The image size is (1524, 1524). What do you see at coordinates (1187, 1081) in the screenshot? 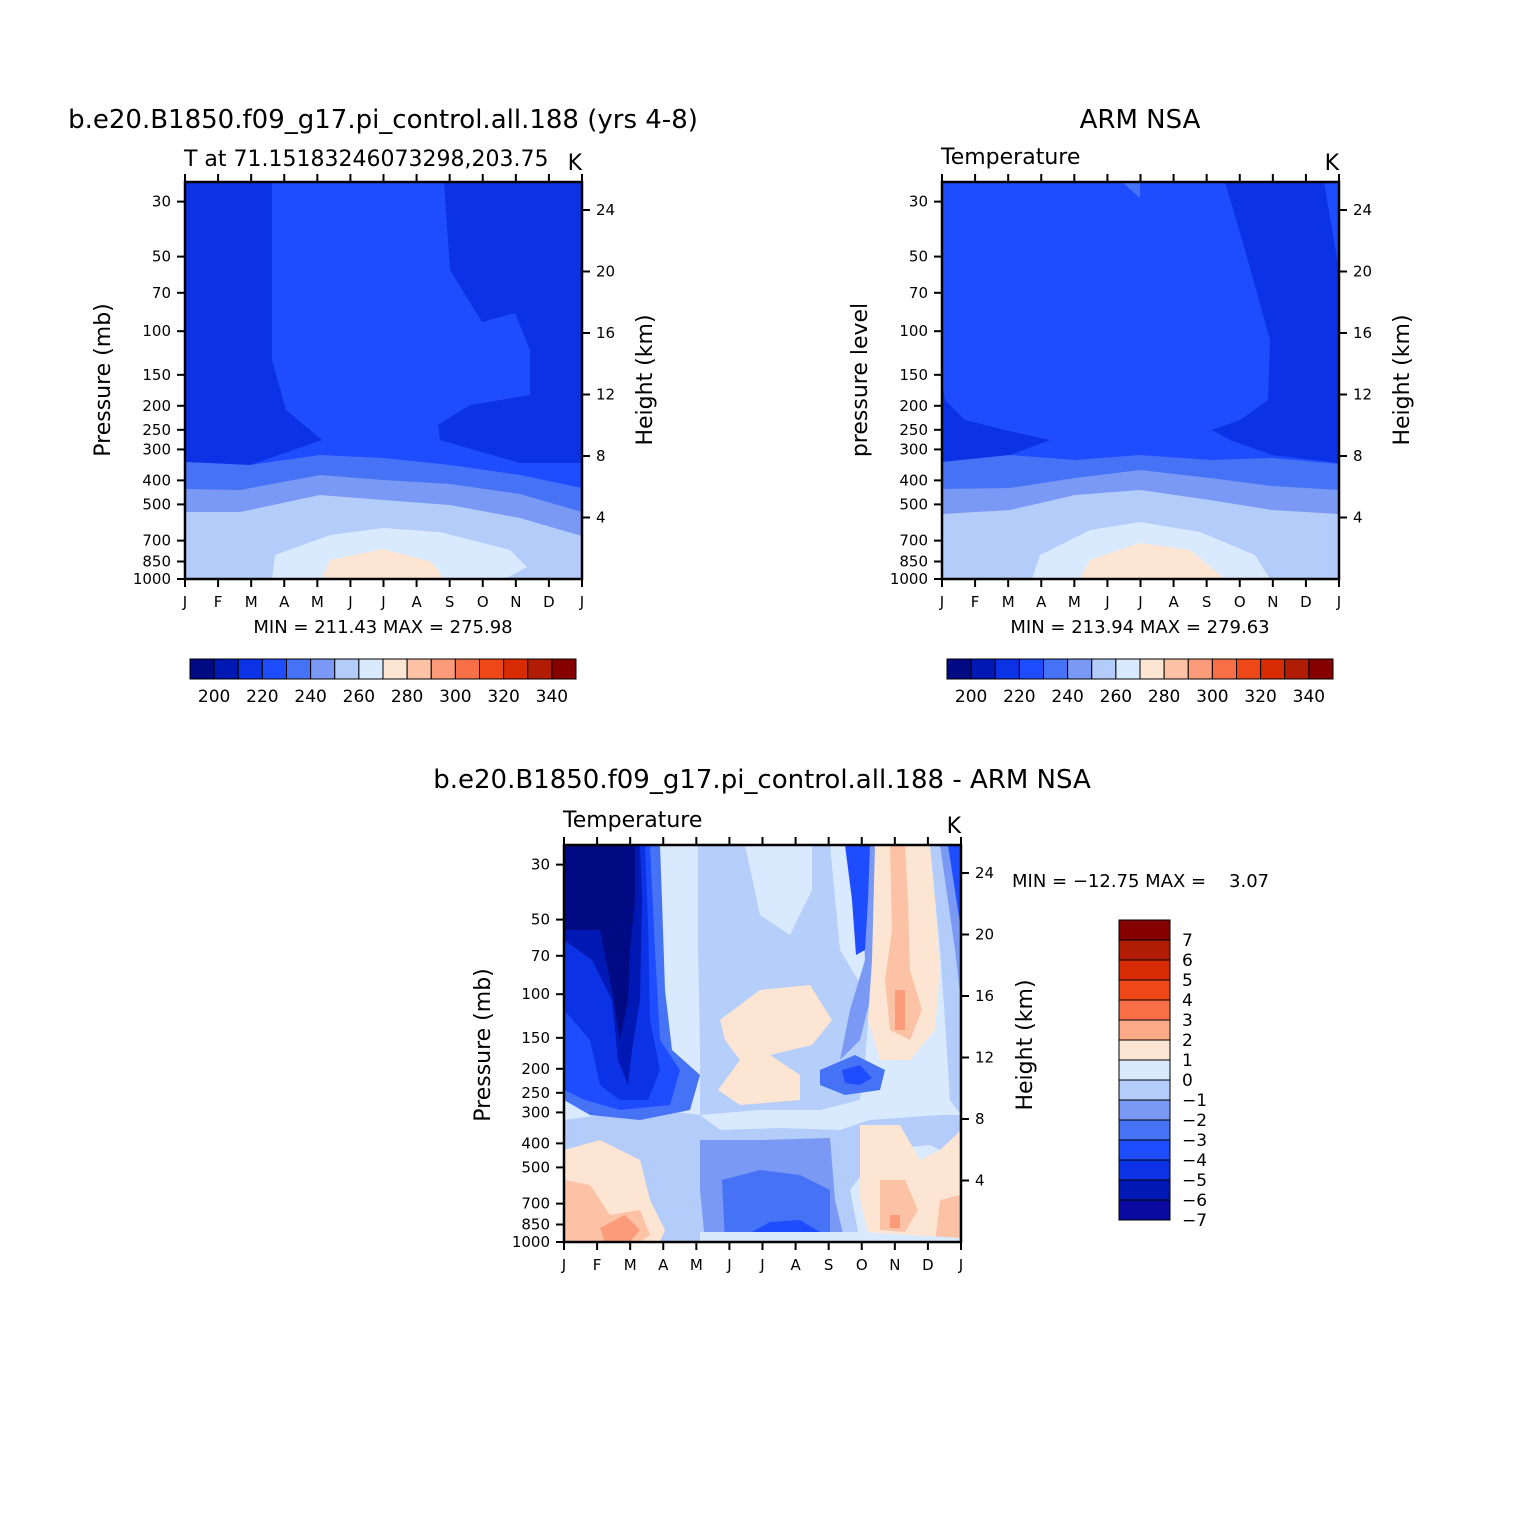
I see `colorbar-label: 0` at bounding box center [1187, 1081].